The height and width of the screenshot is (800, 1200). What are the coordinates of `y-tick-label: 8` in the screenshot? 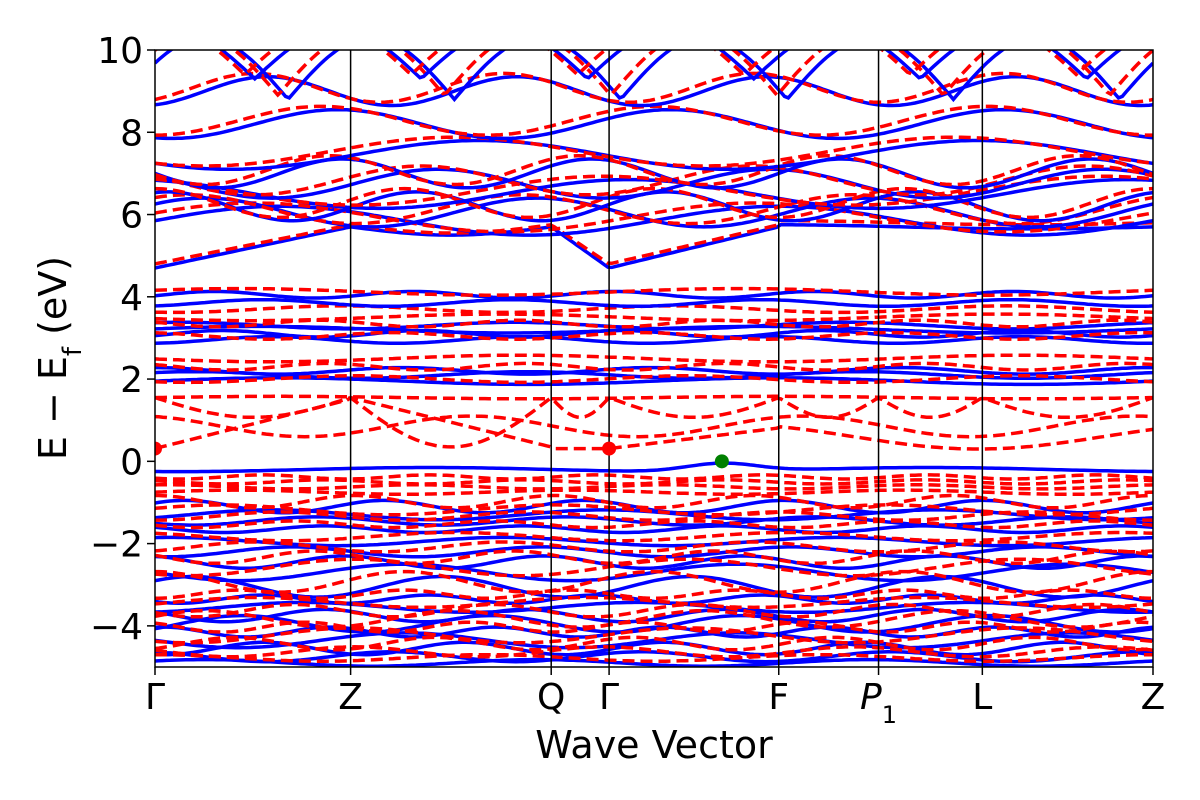 It's located at (131, 133).